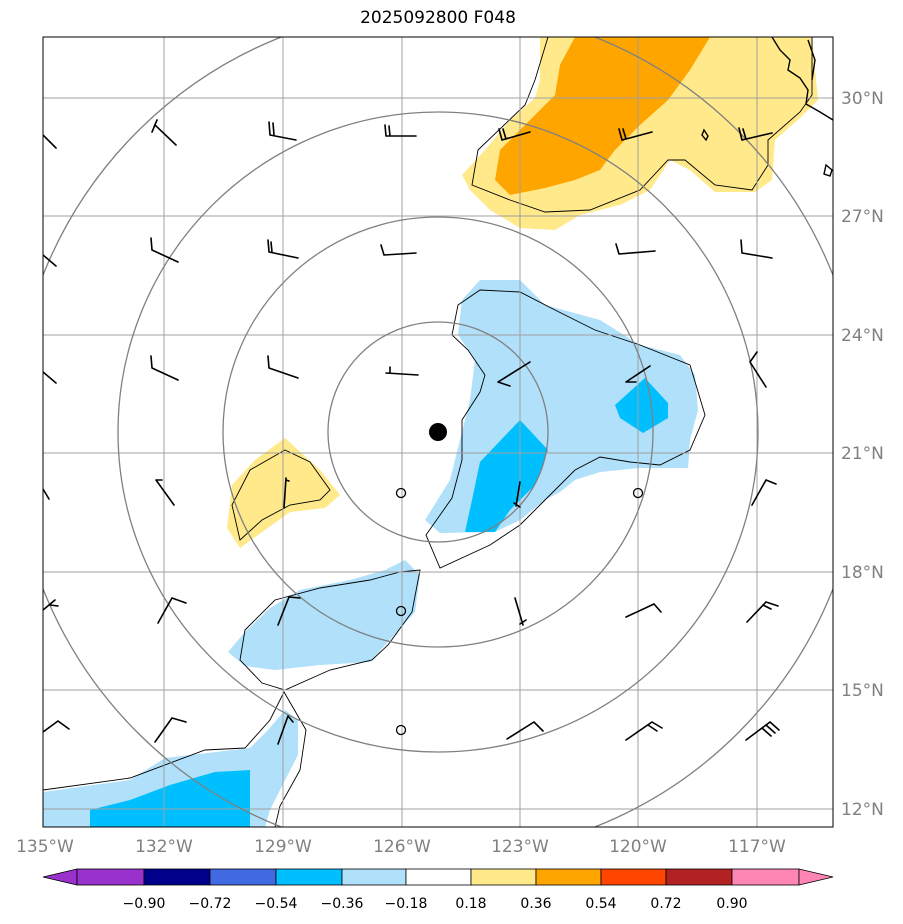 Image resolution: width=903 pixels, height=924 pixels. What do you see at coordinates (170, 798) in the screenshot?
I see `shade-negative-medium-sw` at bounding box center [170, 798].